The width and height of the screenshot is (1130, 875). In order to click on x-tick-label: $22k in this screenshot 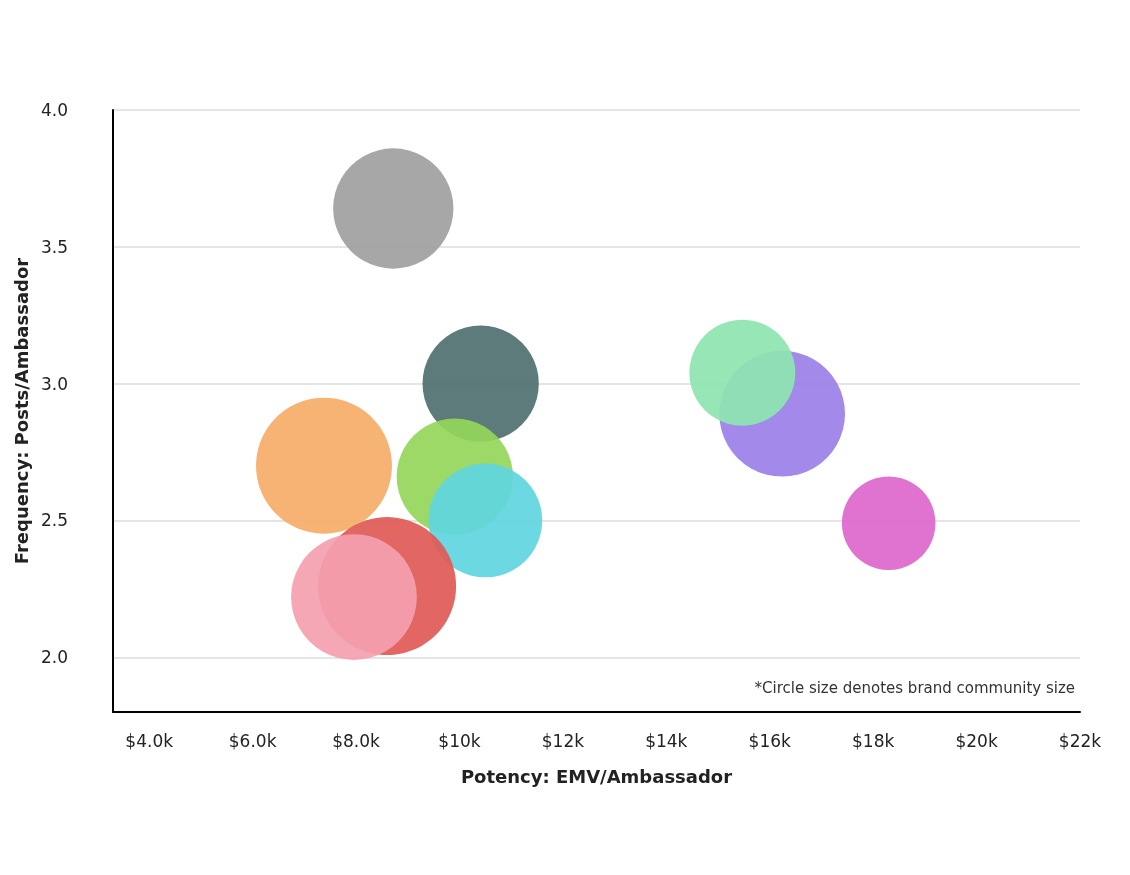, I will do `click(1080, 740)`.